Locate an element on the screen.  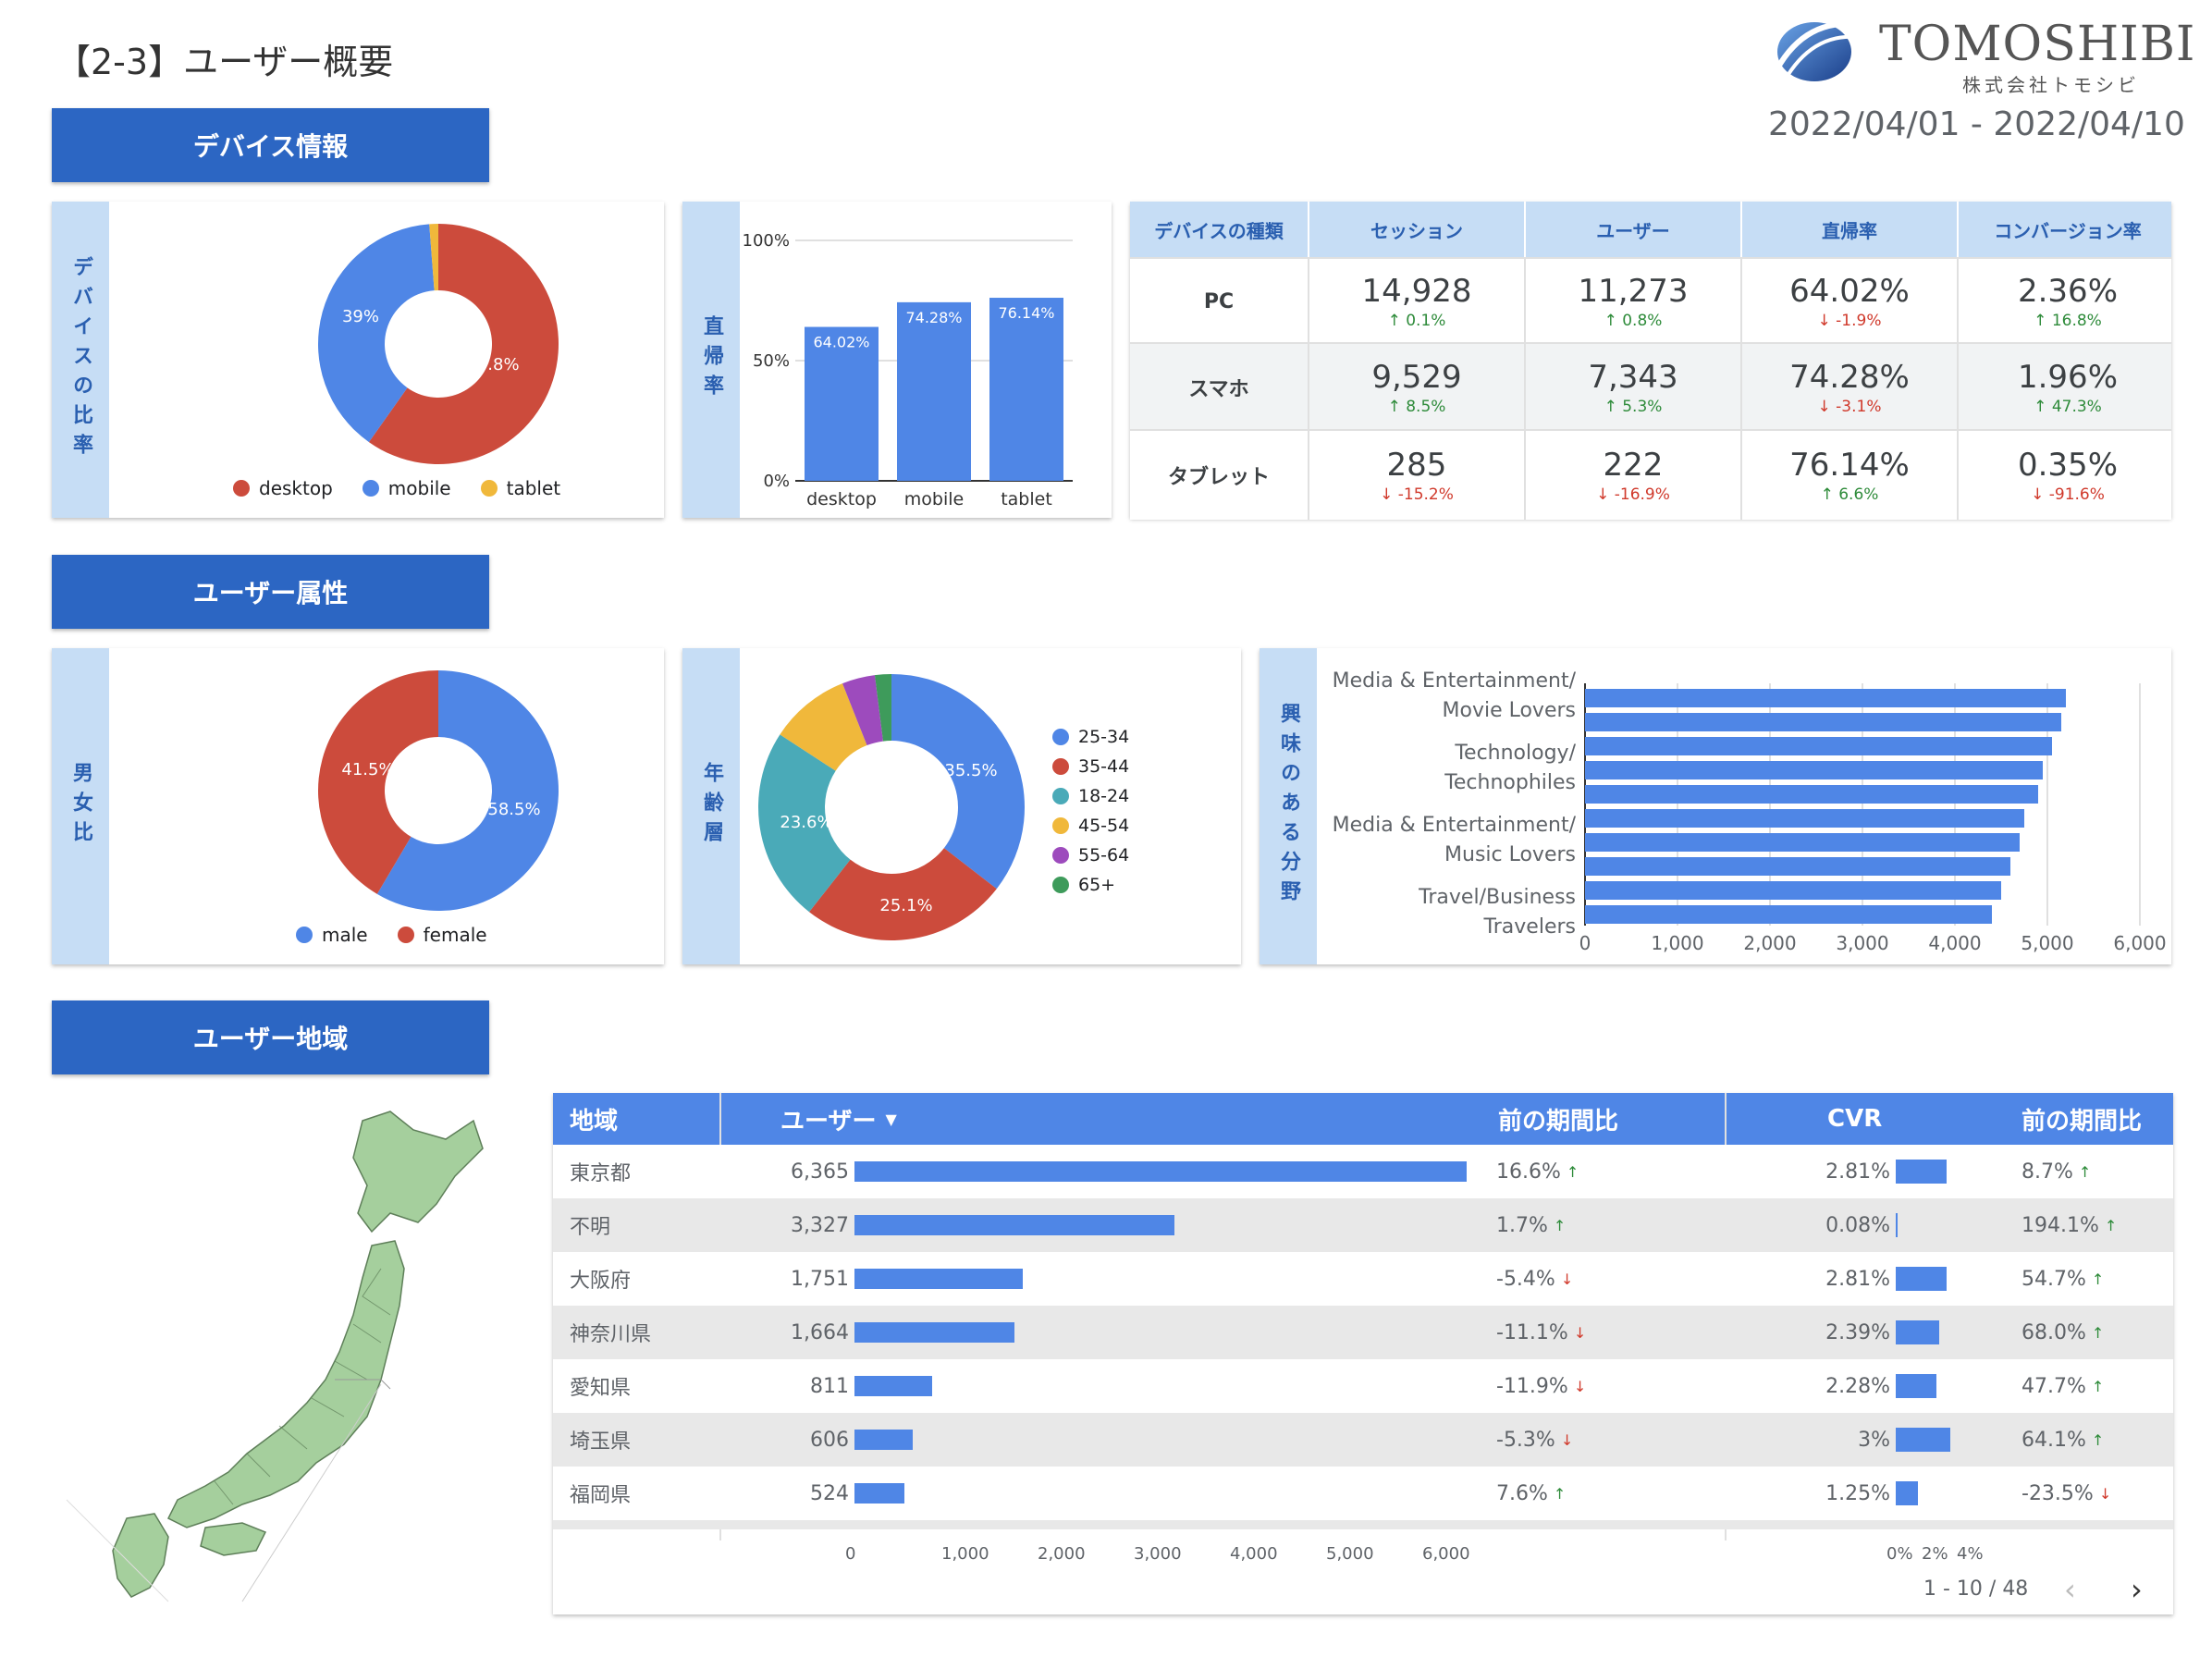
col-region-users: ユーザー ▼ is located at coordinates (839, 1121).